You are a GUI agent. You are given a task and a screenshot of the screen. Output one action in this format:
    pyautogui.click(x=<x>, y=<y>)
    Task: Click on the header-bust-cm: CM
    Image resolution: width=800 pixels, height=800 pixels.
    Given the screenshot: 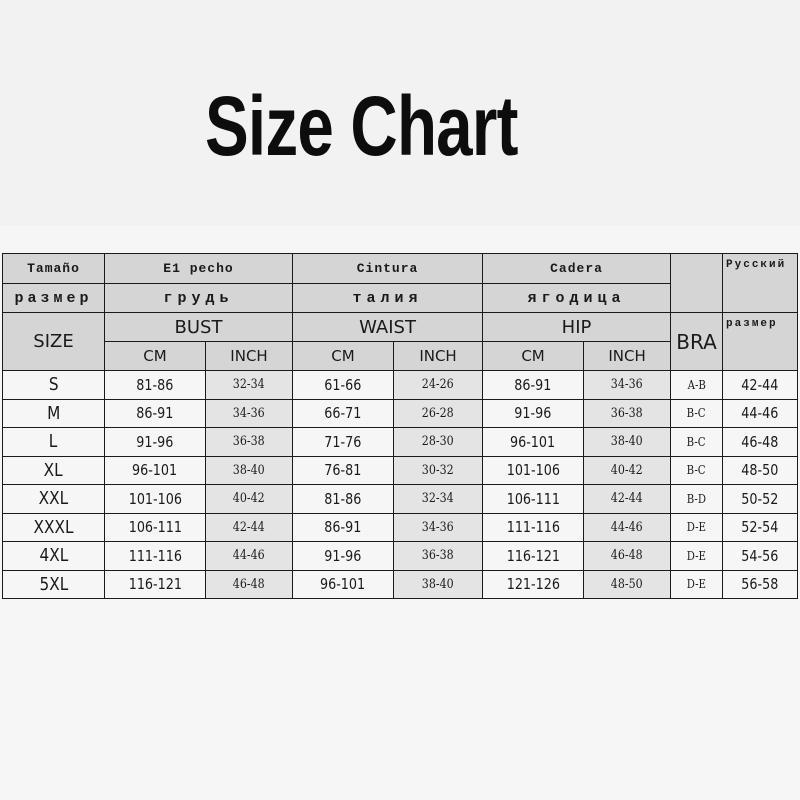 What is the action you would take?
    pyautogui.click(x=155, y=356)
    